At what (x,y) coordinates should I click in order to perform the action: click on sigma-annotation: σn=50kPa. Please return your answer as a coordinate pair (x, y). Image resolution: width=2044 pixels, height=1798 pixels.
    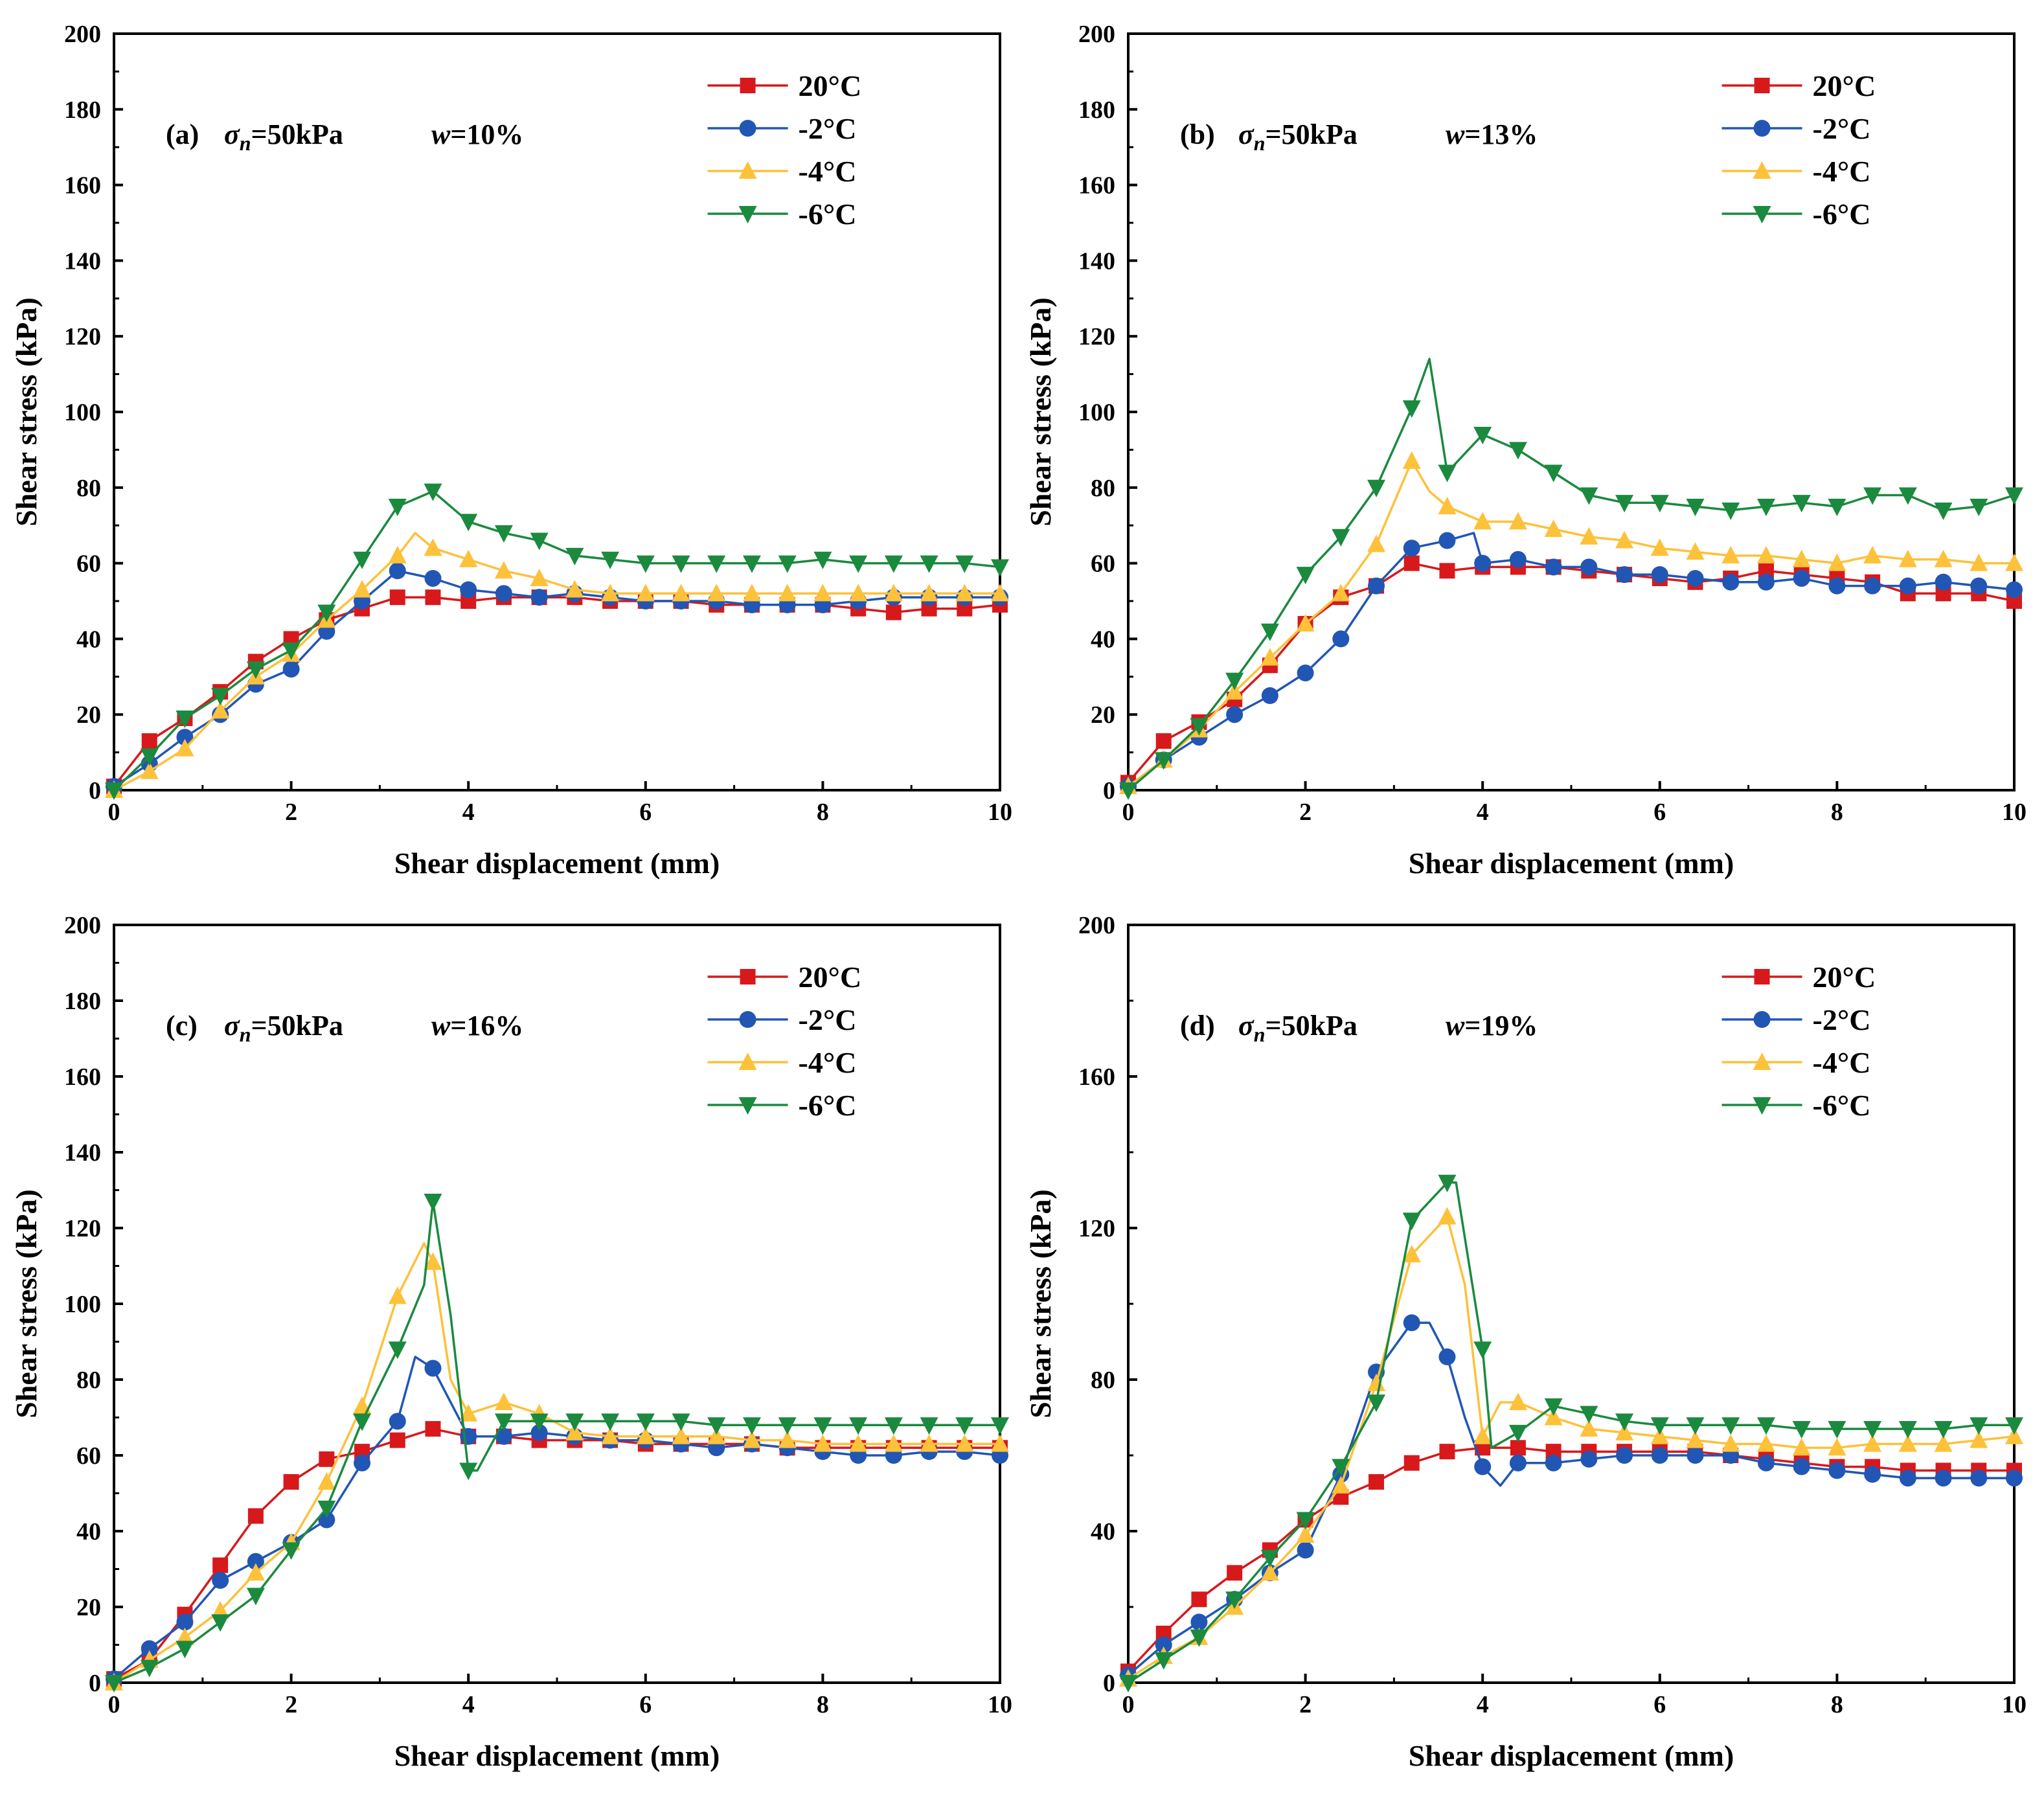
    Looking at the image, I should click on (1298, 137).